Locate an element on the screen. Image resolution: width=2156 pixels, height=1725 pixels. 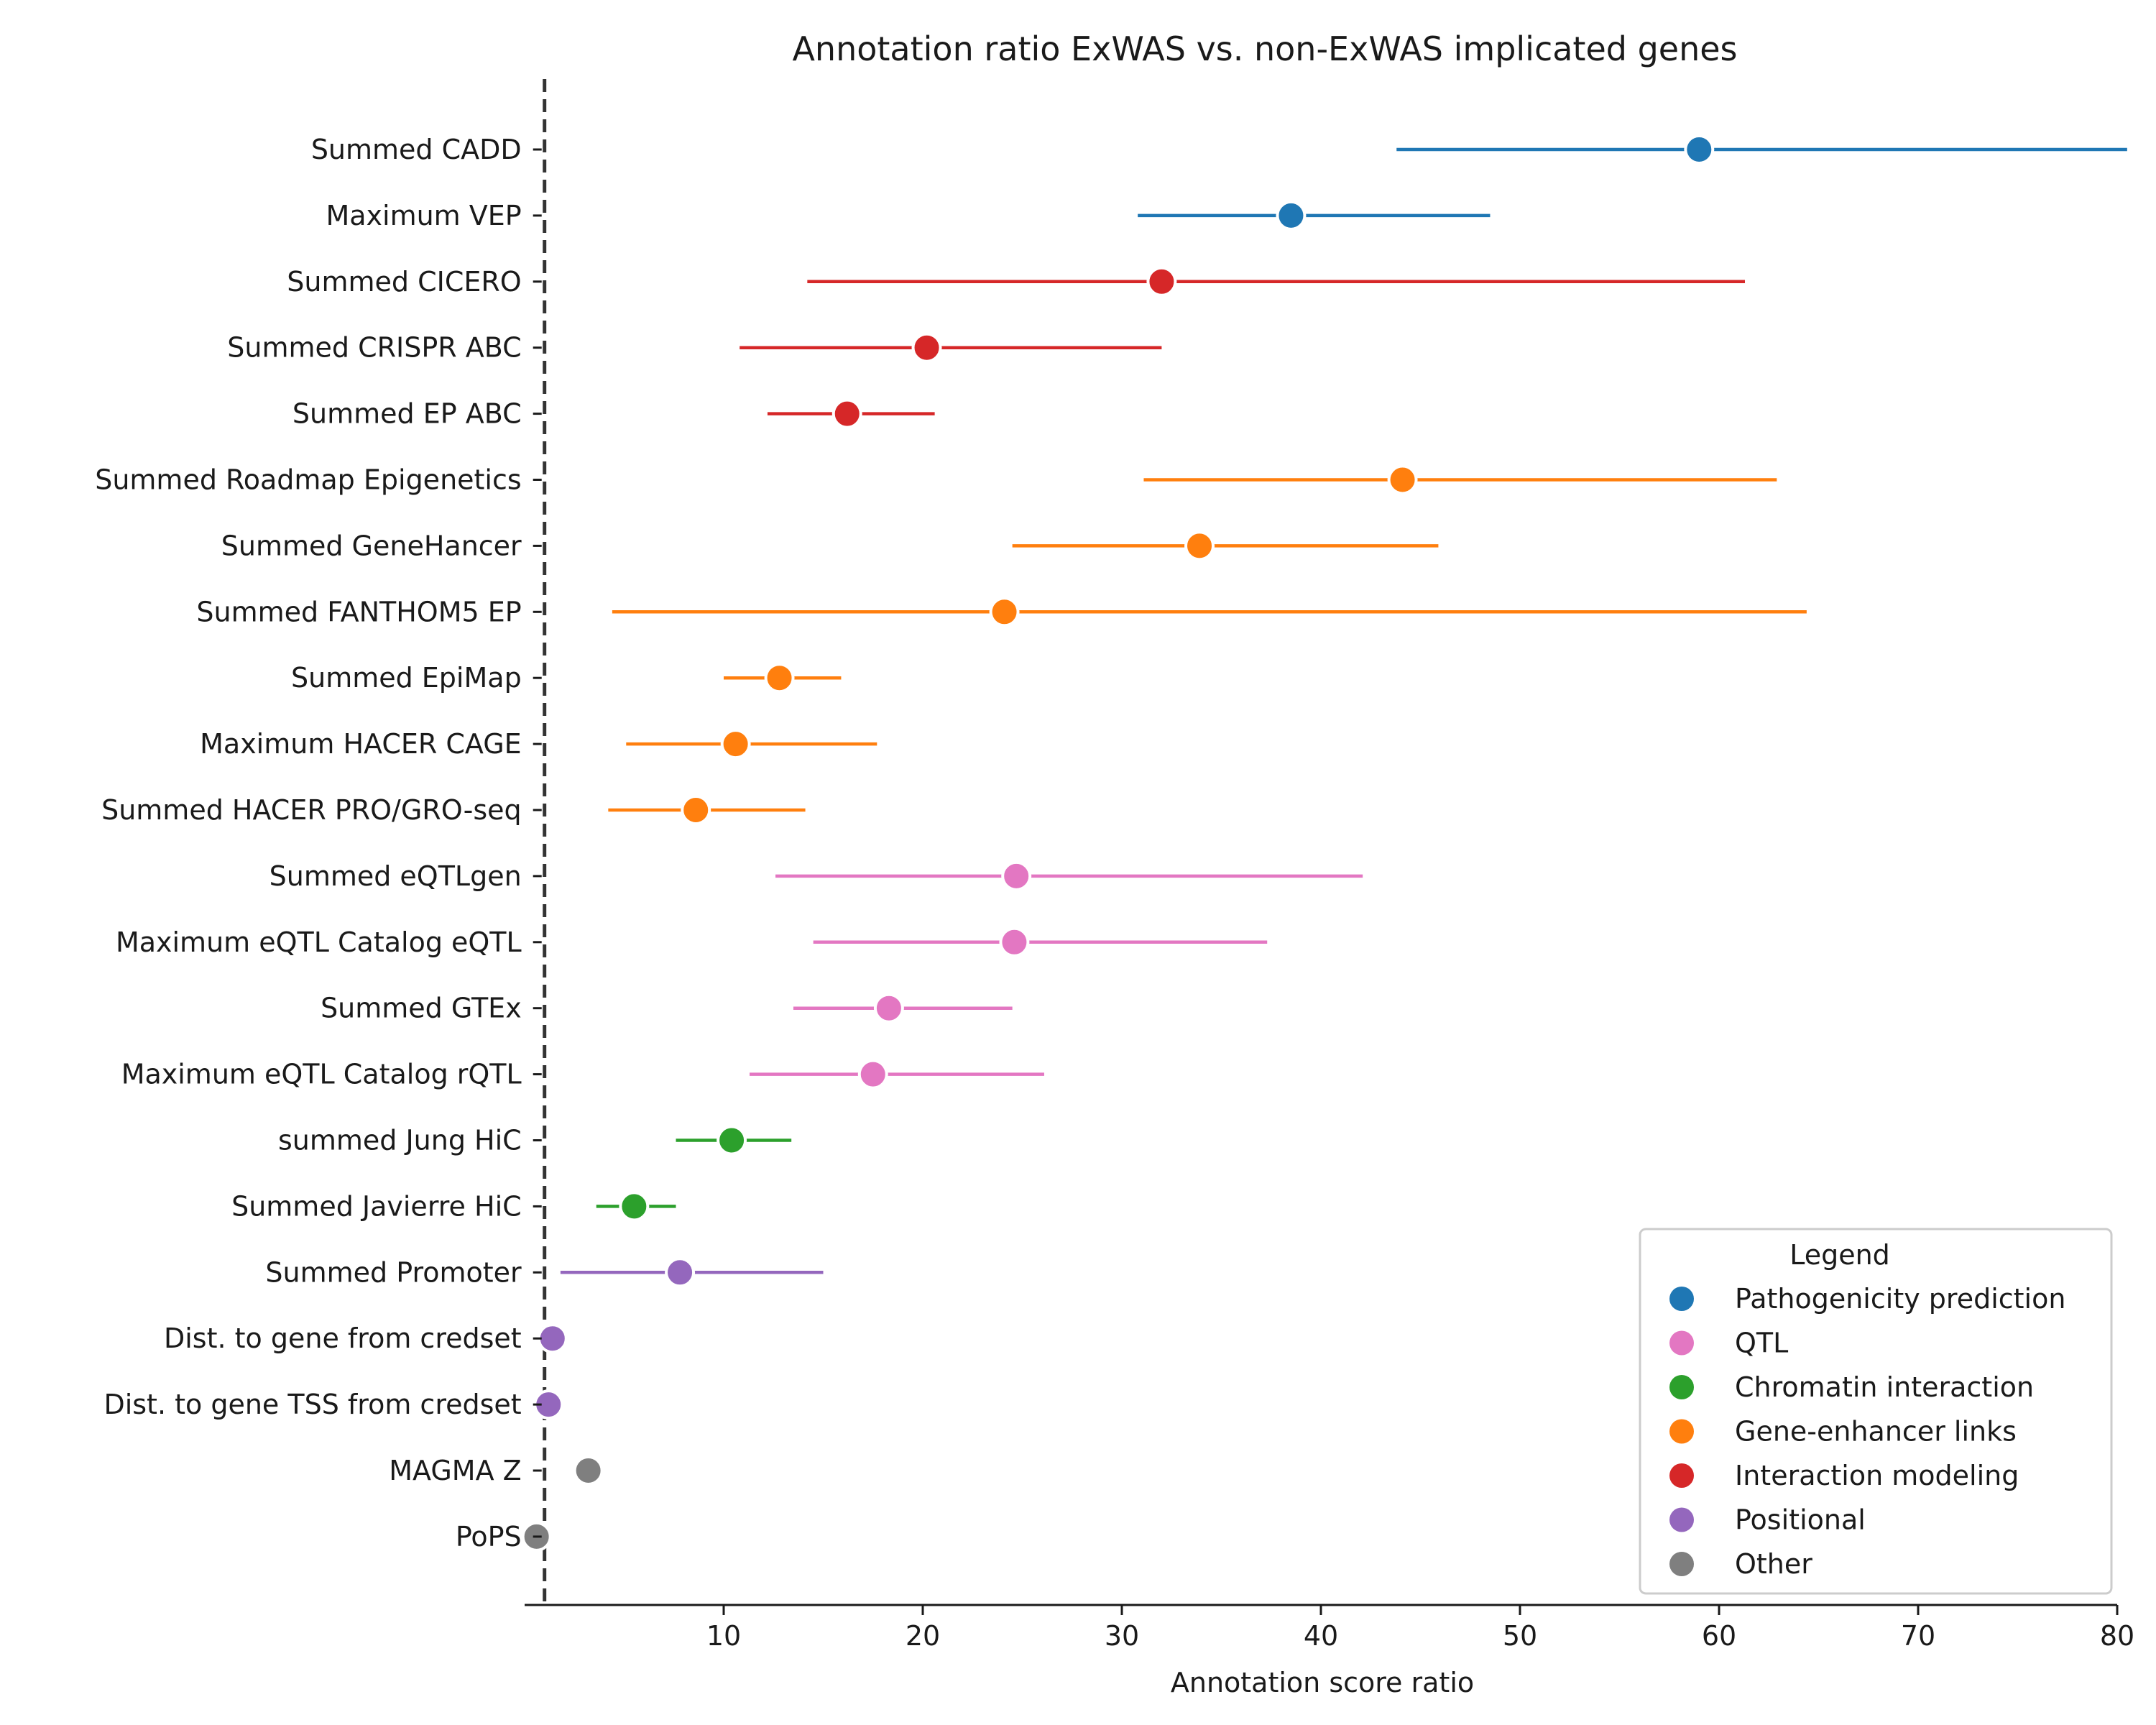
y-tick-label: Summed Javierre HiC is located at coordinates (376, 1206).